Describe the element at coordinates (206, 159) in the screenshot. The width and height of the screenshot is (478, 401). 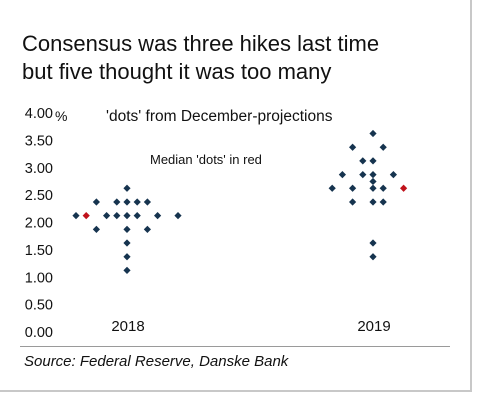
I see `median-annotation: Median 'dots' in red` at that location.